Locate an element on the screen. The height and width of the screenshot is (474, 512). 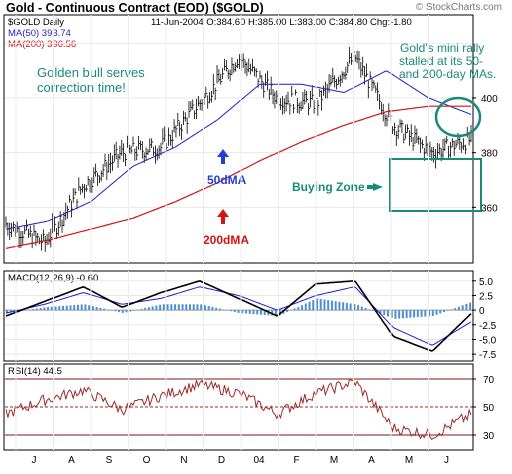
macd-y-tick-label: 0 is located at coordinates (482, 311).